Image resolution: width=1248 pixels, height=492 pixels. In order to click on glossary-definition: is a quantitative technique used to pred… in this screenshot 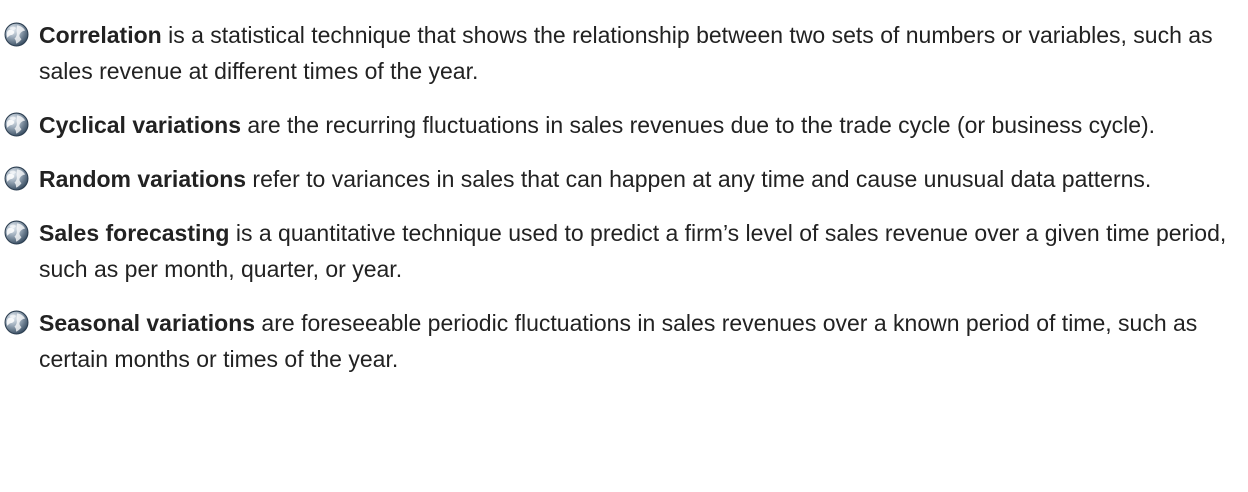, I will do `click(633, 251)`.